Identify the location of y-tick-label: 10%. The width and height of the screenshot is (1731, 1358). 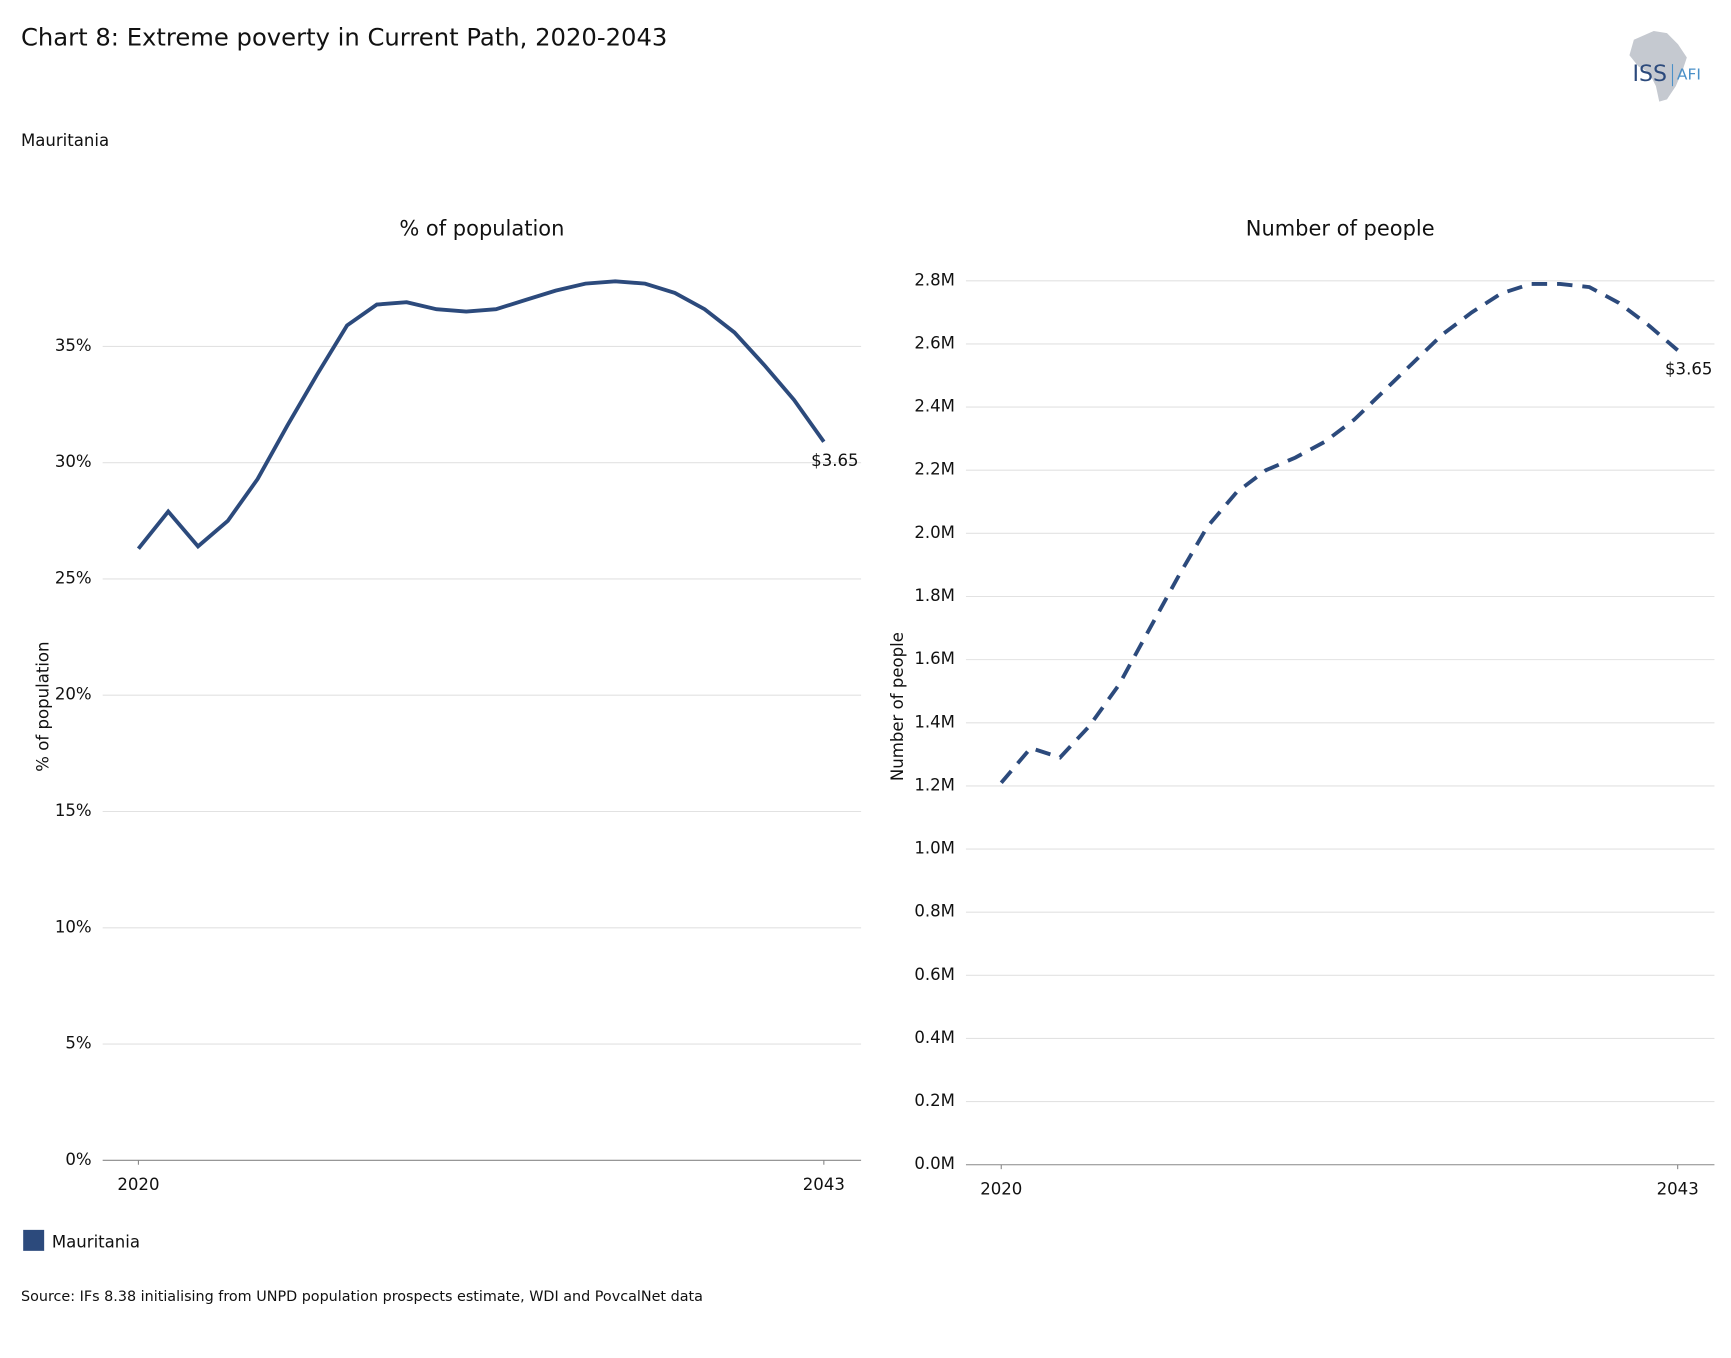
(73, 926).